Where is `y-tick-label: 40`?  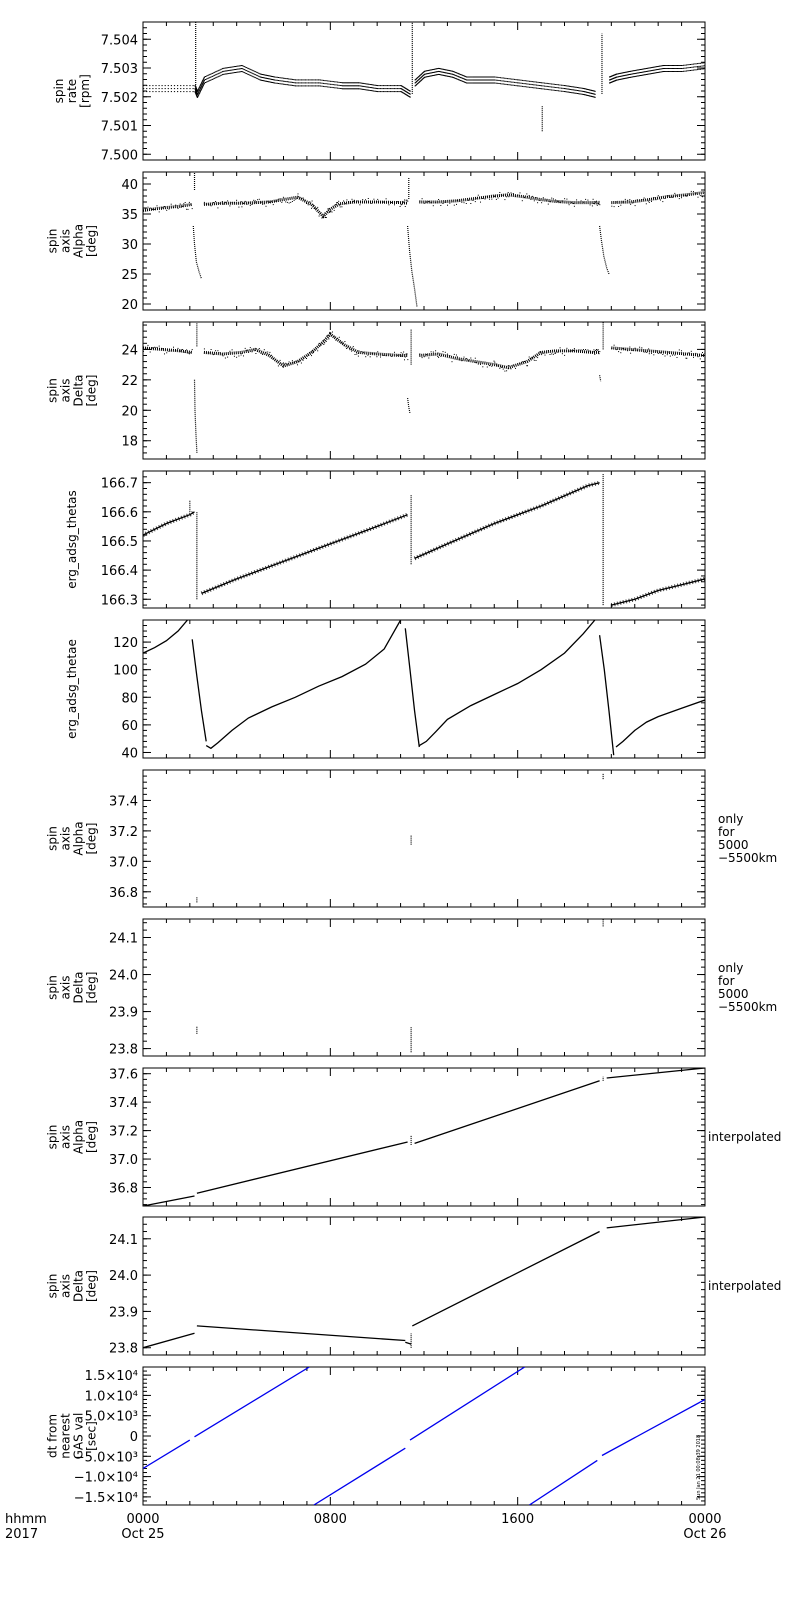
y-tick-label: 40 is located at coordinates (129, 185).